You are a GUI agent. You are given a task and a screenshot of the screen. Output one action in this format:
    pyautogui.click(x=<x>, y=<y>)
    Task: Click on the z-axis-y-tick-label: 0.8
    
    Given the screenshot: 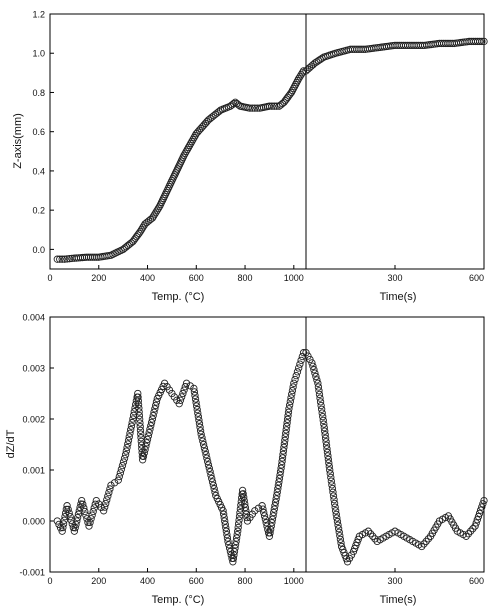 What is the action you would take?
    pyautogui.click(x=38, y=93)
    